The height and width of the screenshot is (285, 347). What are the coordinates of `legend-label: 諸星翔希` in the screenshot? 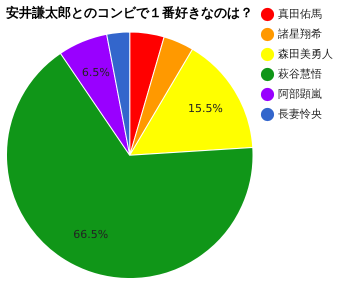 It's located at (300, 33).